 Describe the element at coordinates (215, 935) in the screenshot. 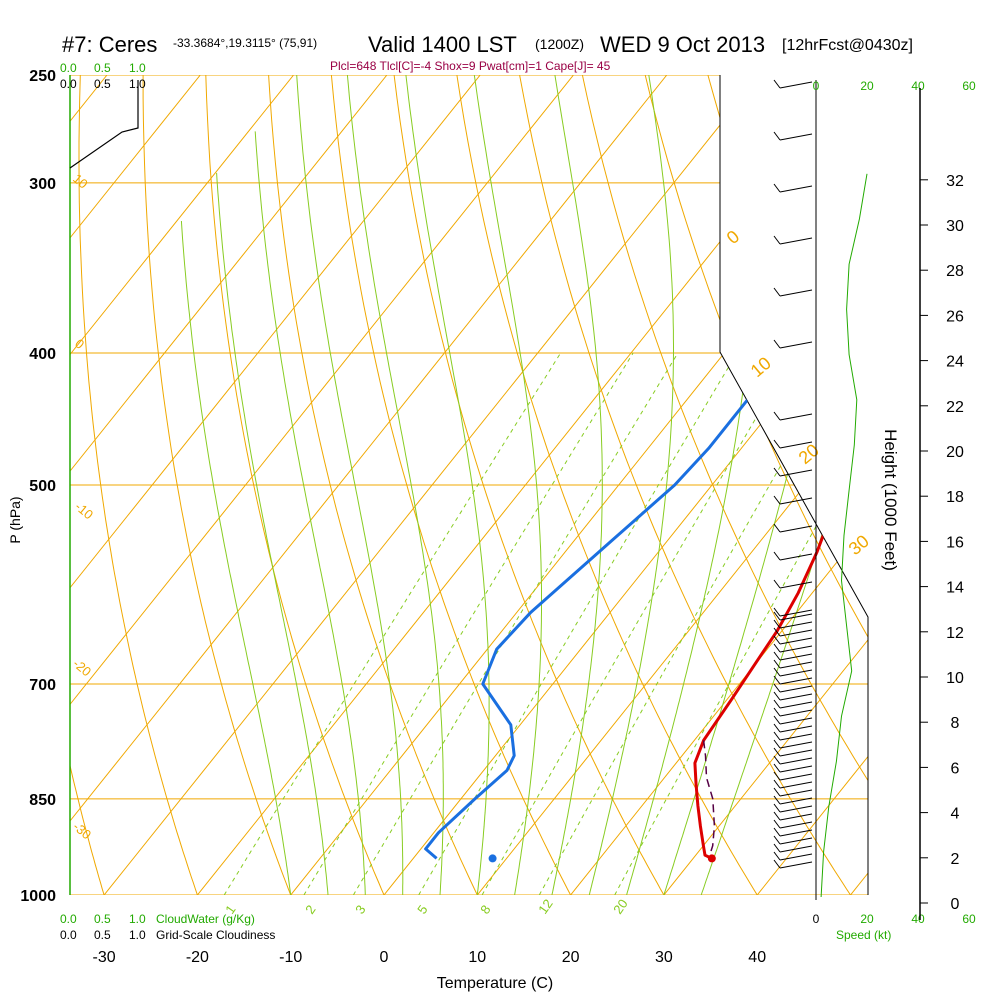

I see `cloudiness-label: Grid-Scale Cloudiness` at that location.